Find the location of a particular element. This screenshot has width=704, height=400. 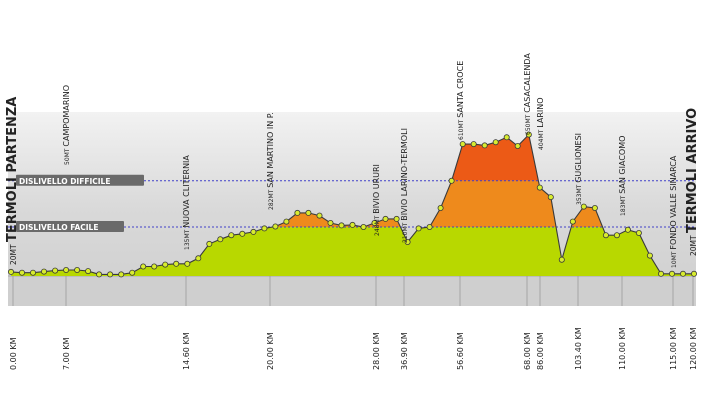

waypoint-label: 248MT BIVIO URURI is located at coordinates (376, 200).